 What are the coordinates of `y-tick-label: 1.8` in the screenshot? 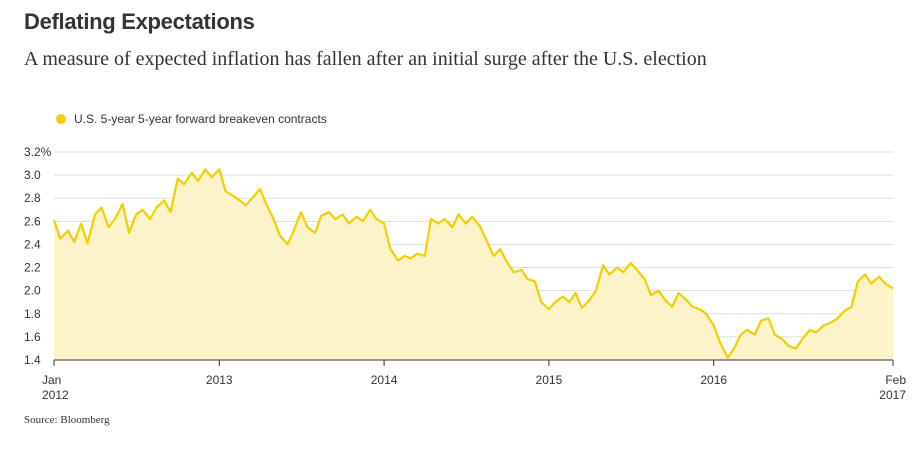 It's located at (32, 314).